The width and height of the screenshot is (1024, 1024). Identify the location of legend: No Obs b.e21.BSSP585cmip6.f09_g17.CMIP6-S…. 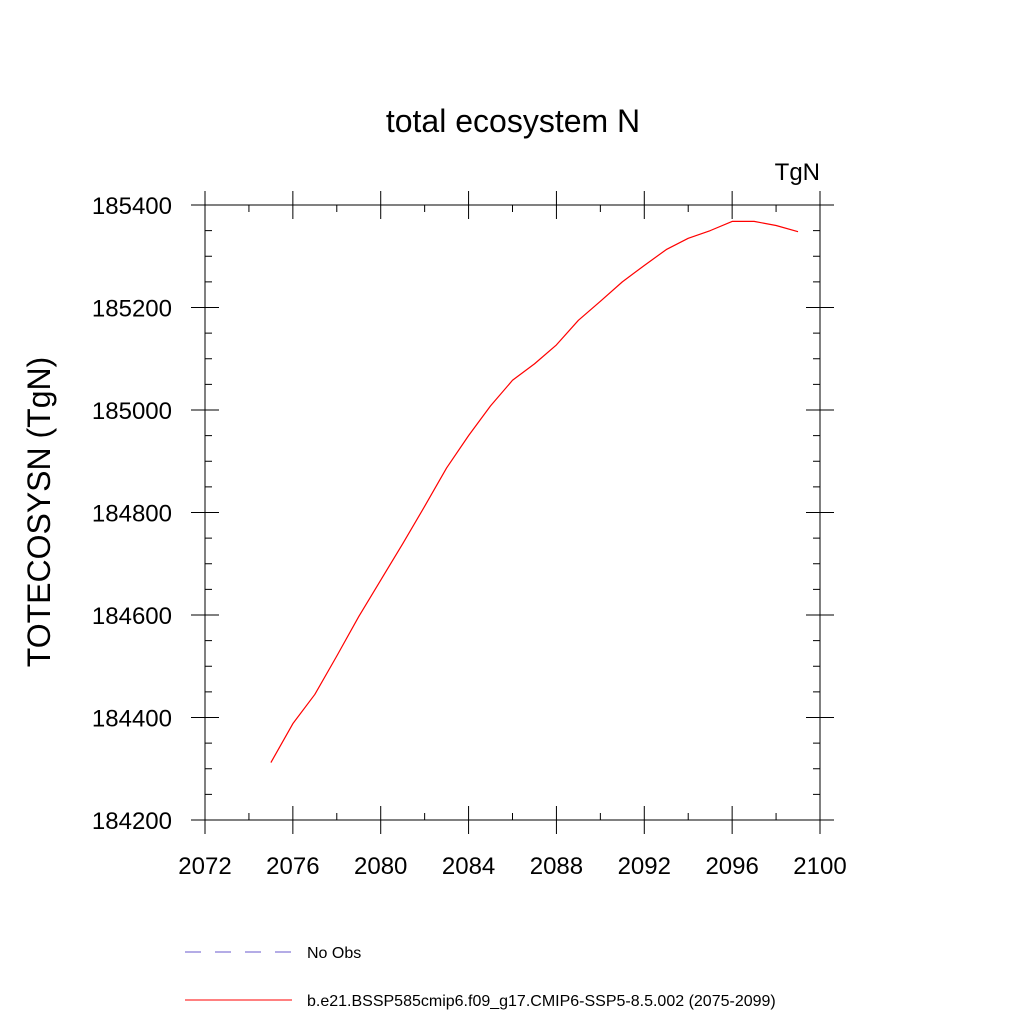
(480, 977).